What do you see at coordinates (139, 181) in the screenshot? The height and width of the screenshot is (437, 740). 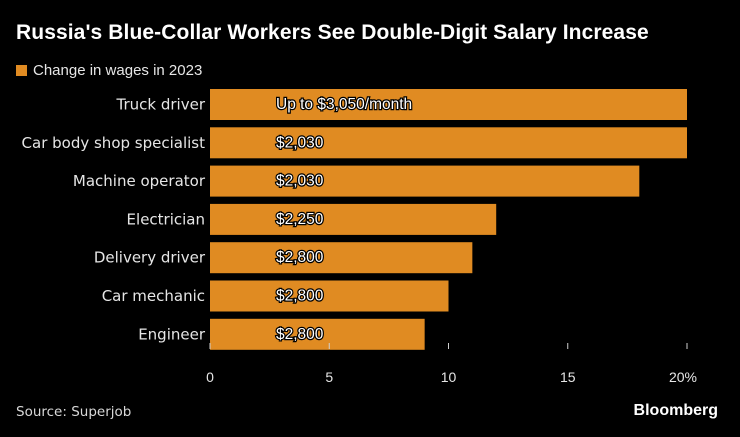 I see `category-label: Machine operator` at bounding box center [139, 181].